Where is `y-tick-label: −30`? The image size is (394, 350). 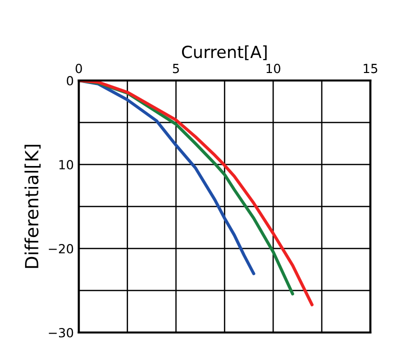 y-tick-label: −30 is located at coordinates (61, 333).